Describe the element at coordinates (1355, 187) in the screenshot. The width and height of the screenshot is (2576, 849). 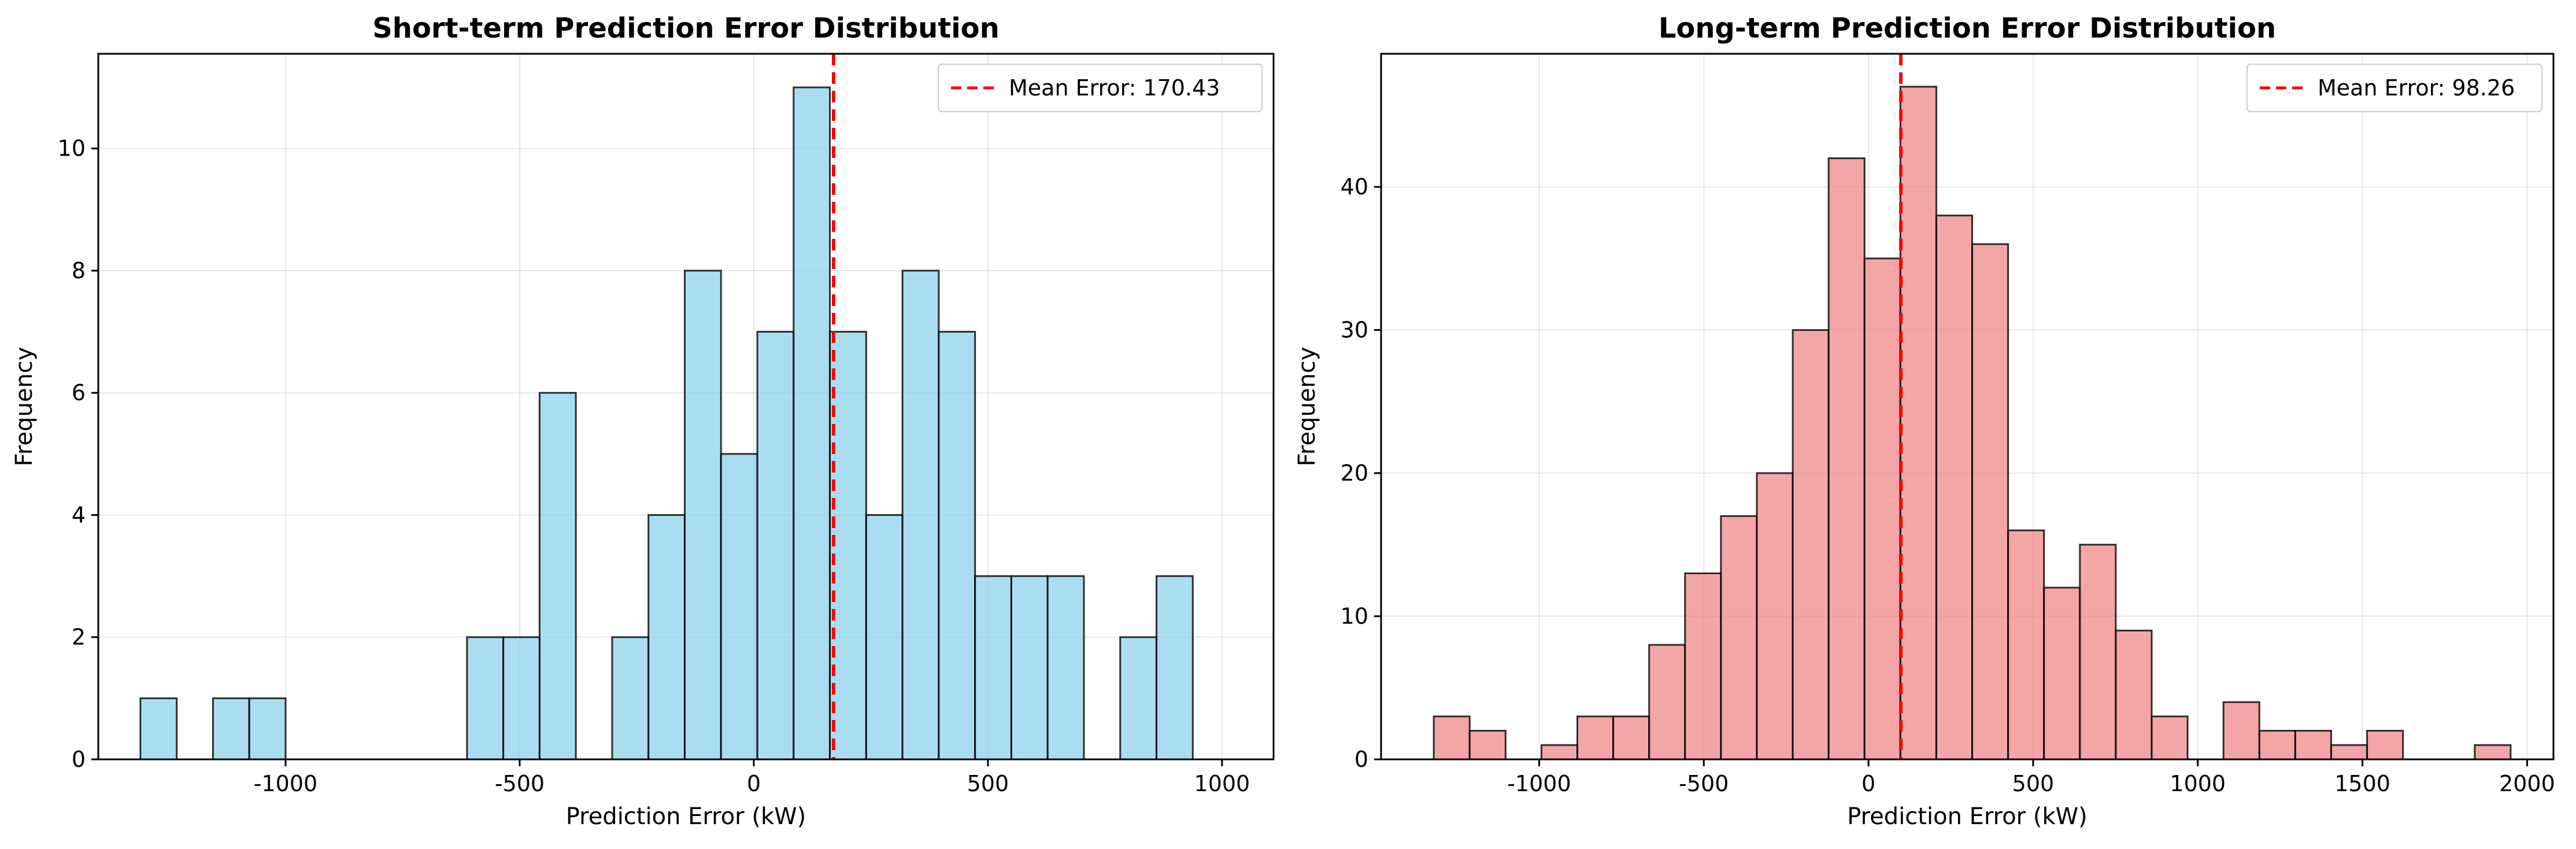
I see `y-tick-label: 40` at that location.